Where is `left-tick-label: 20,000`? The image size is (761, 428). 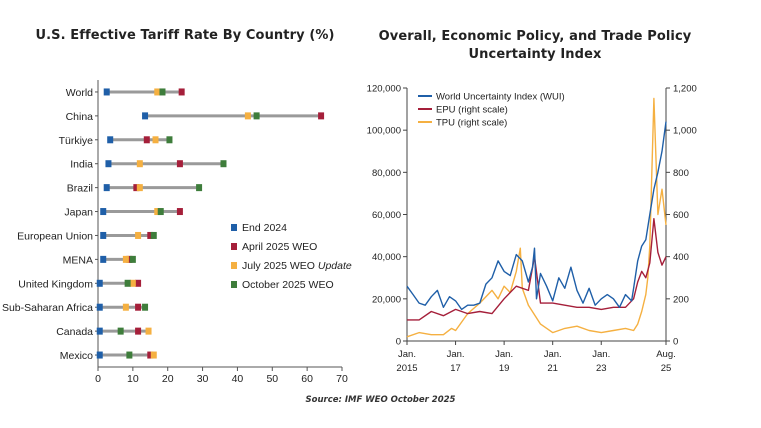
left-tick-label: 20,000 is located at coordinates (386, 299).